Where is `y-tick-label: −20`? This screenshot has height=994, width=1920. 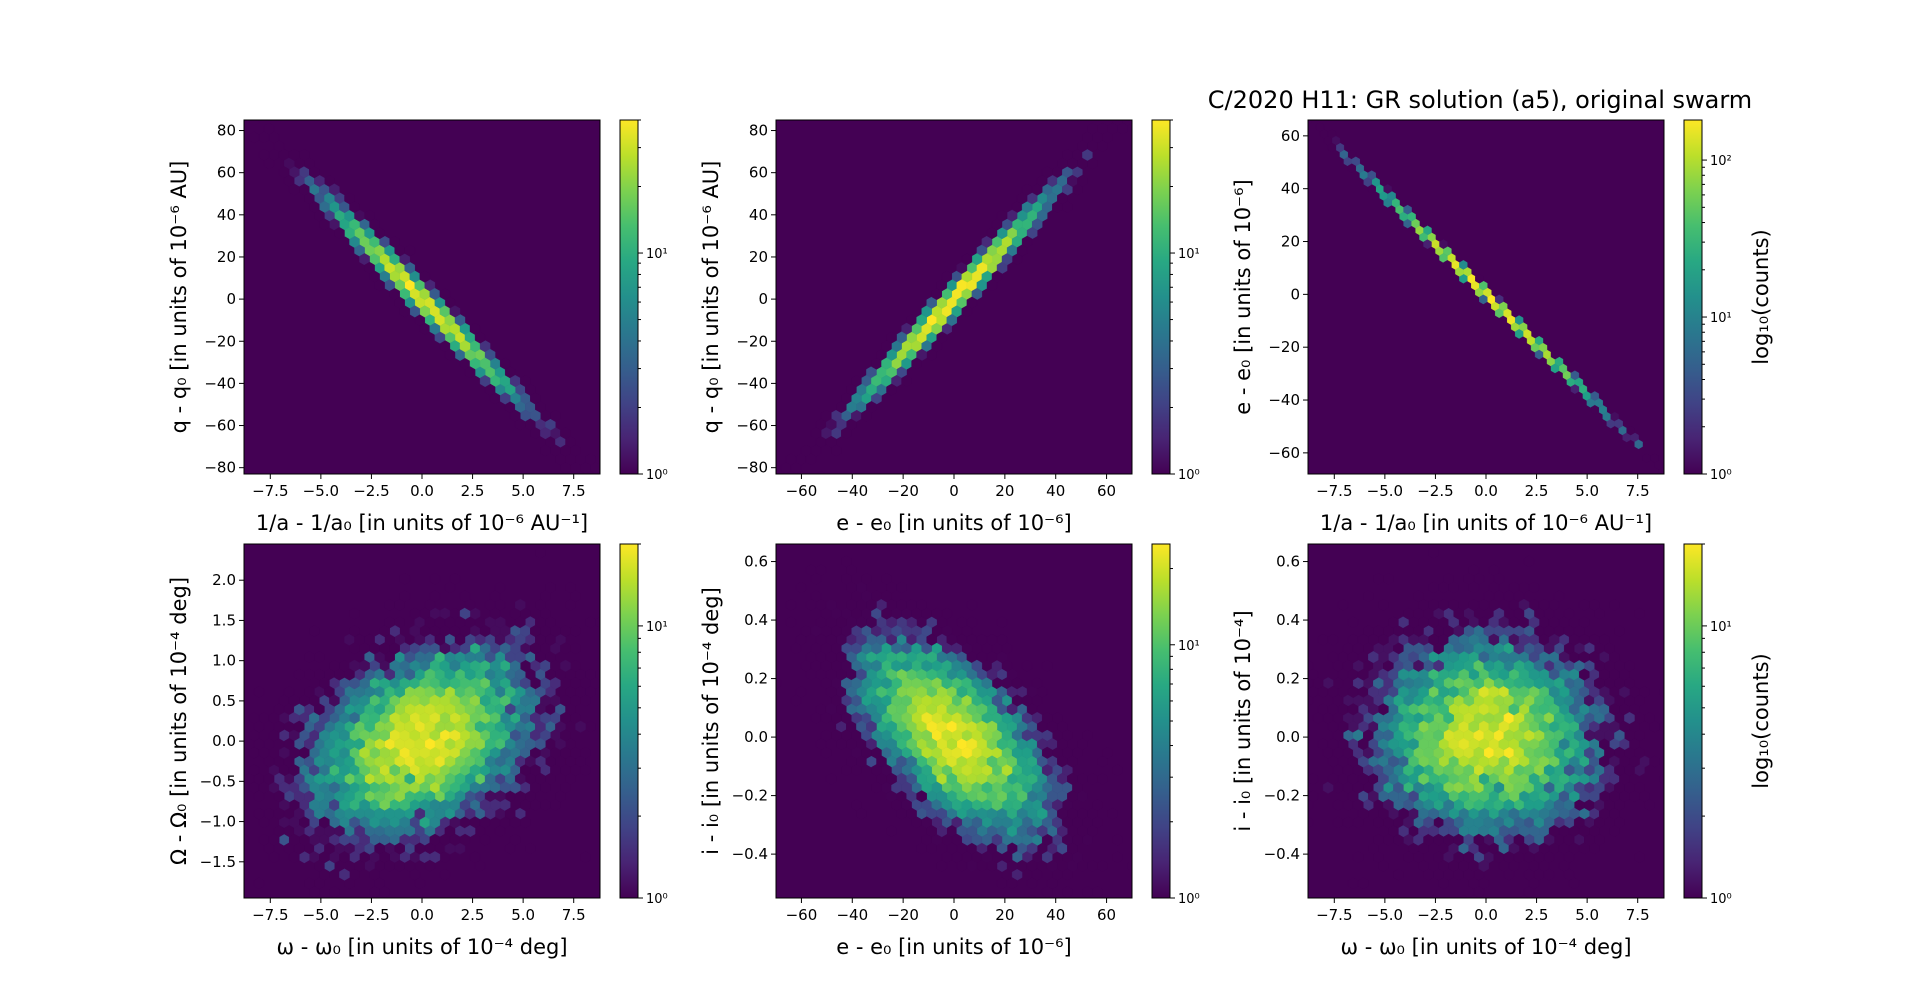
y-tick-label: −20 is located at coordinates (1284, 347).